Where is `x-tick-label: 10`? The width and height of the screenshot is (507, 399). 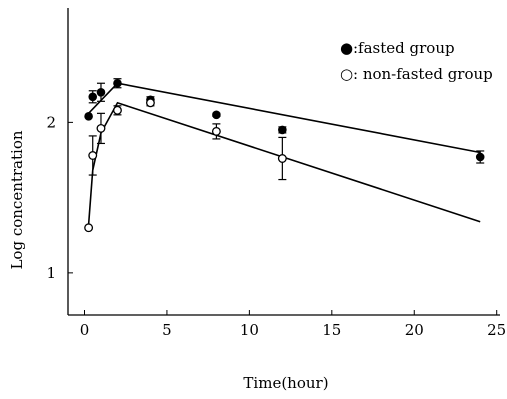
x-tick-label: 10 is located at coordinates (249, 330).